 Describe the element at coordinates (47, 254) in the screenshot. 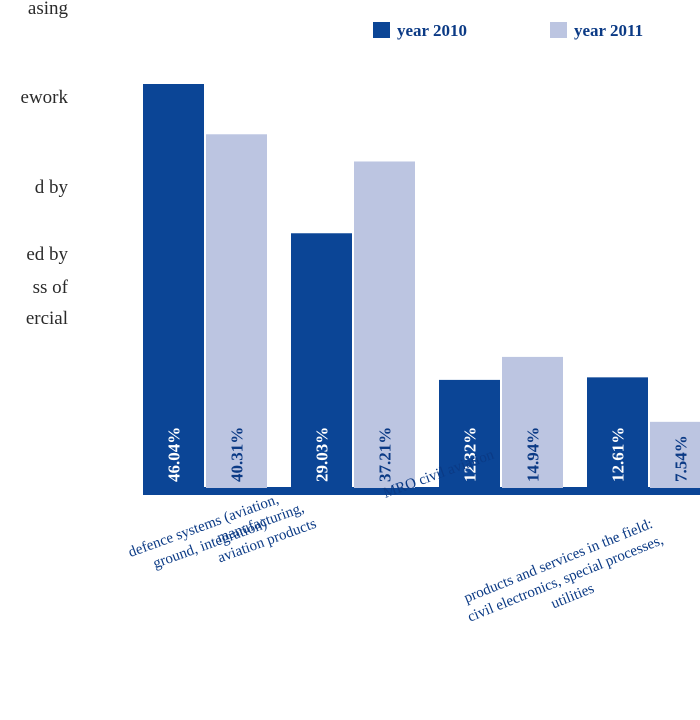

I see `side-text: ed by` at that location.